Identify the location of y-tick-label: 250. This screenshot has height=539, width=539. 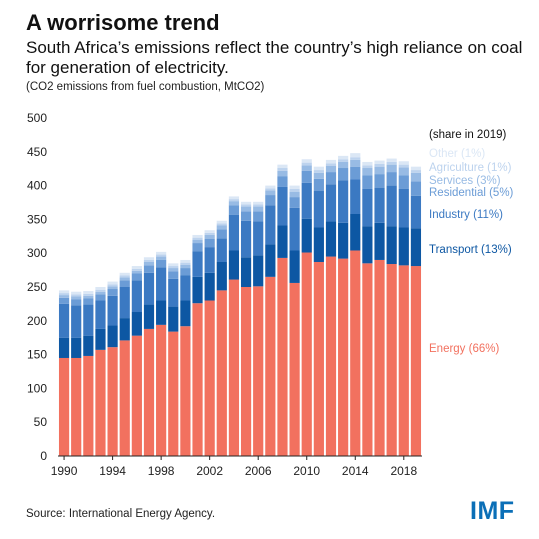
(37, 287).